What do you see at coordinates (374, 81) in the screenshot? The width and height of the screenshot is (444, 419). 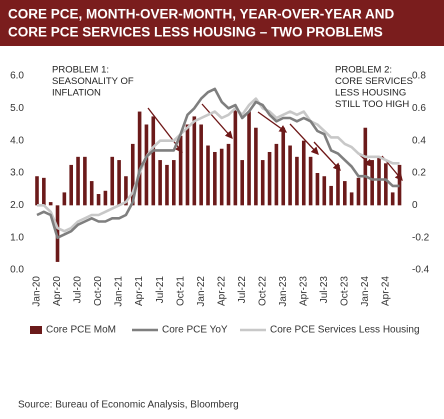 I see `annotation: CORE SERVICES` at bounding box center [374, 81].